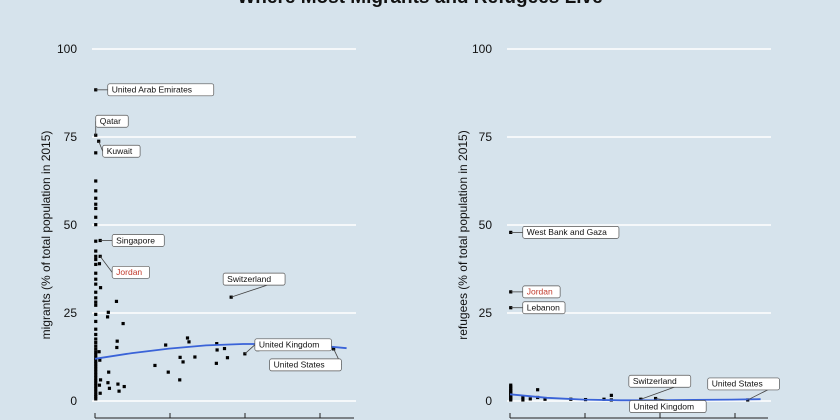 This screenshot has height=420, width=840. Describe the element at coordinates (110, 121) in the screenshot. I see `annotation-label: Qatar` at that location.